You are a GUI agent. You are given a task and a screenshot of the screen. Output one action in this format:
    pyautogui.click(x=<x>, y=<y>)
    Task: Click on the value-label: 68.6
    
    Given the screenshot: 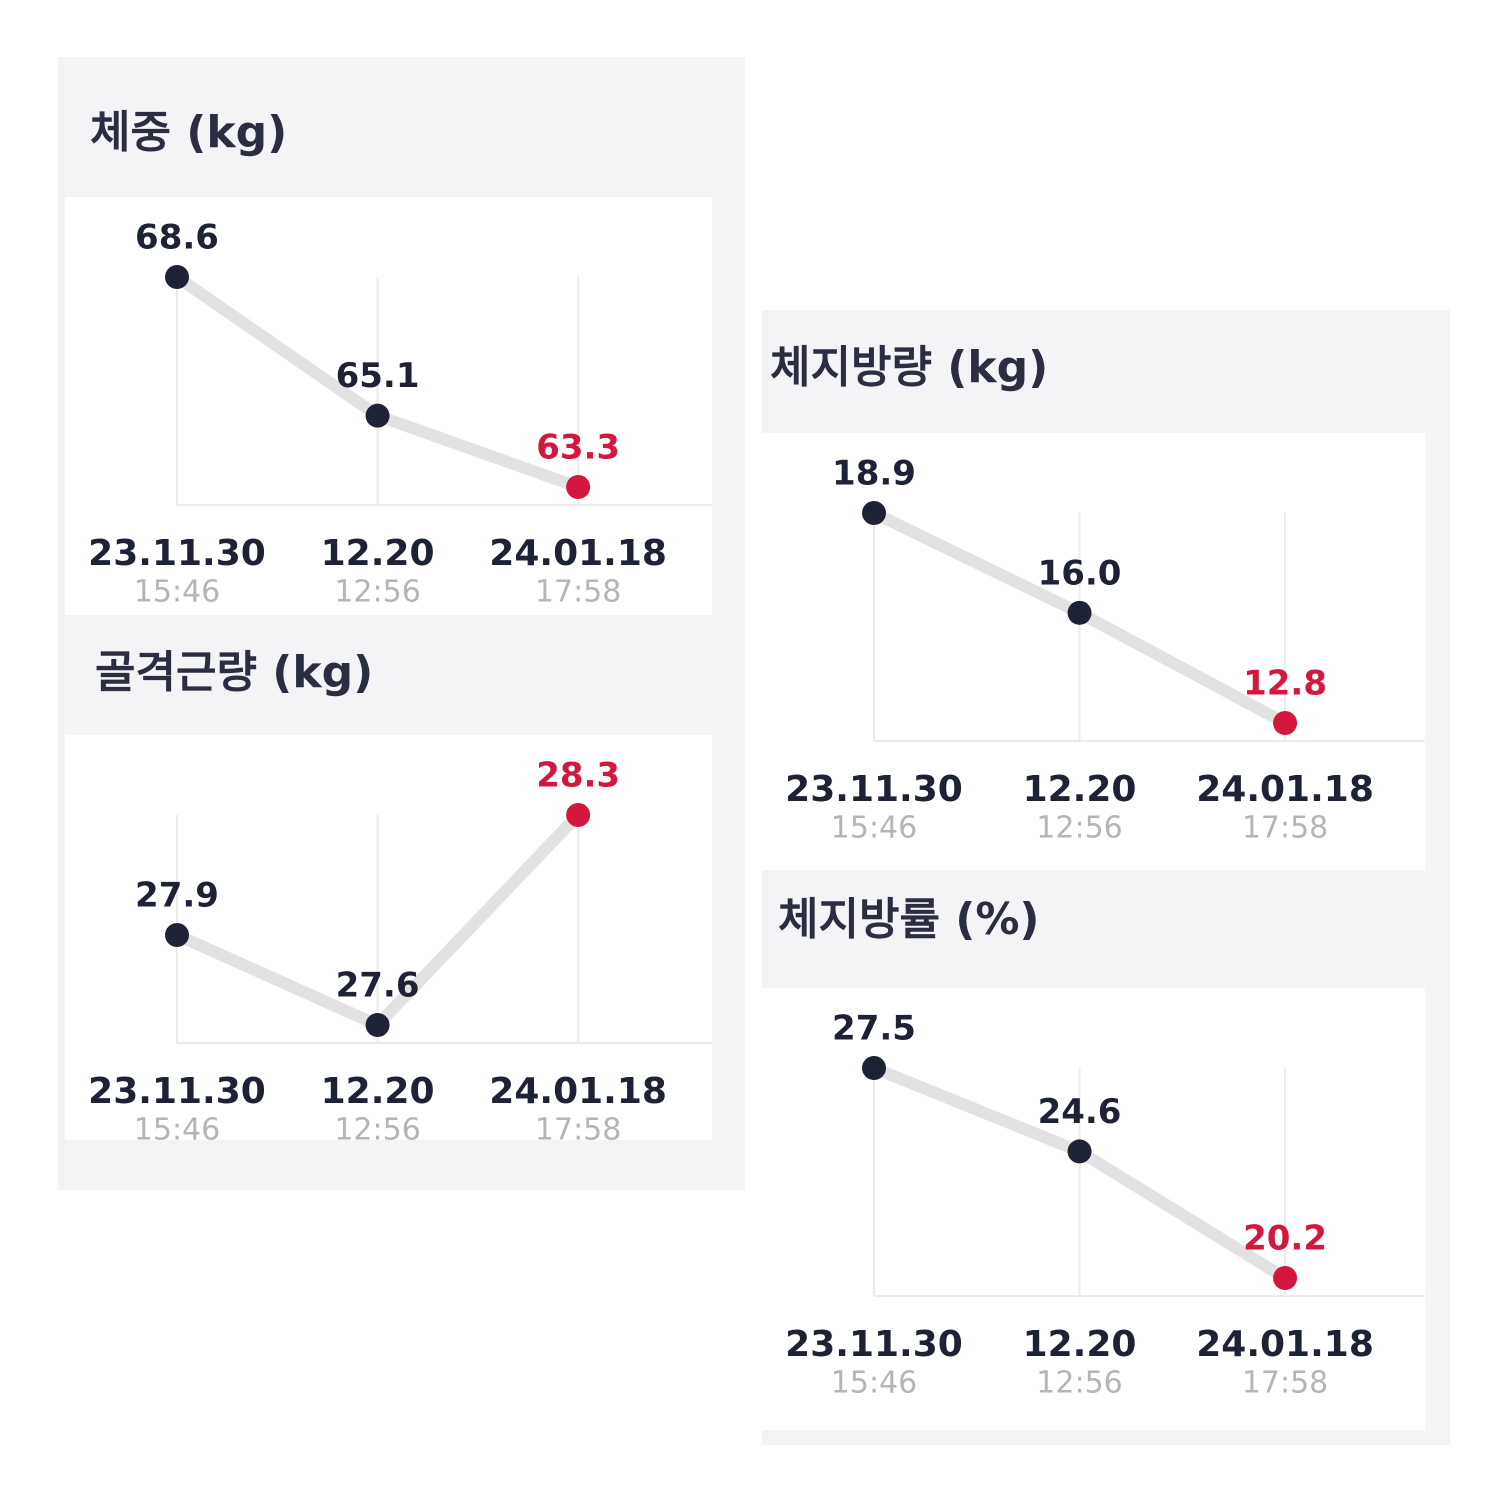 What is the action you would take?
    pyautogui.click(x=177, y=238)
    